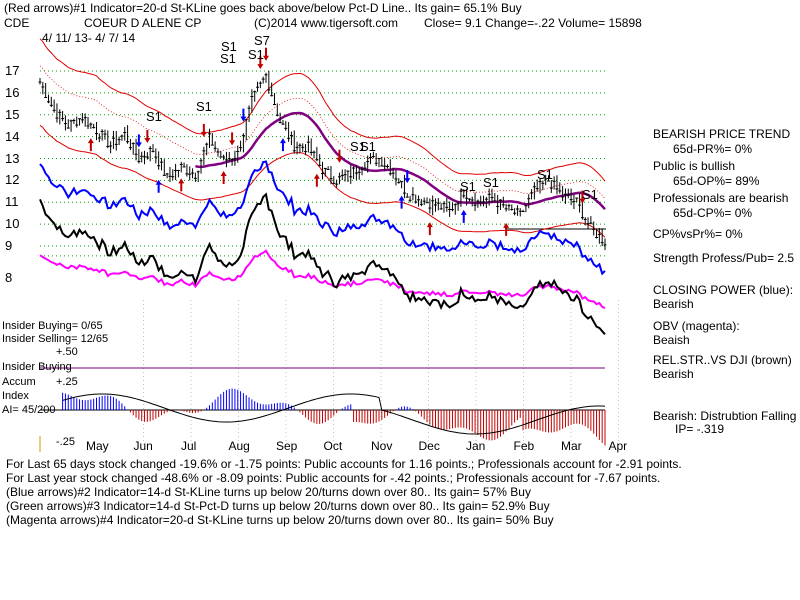  What do you see at coordinates (333, 446) in the screenshot?
I see `month-label: Oct` at bounding box center [333, 446].